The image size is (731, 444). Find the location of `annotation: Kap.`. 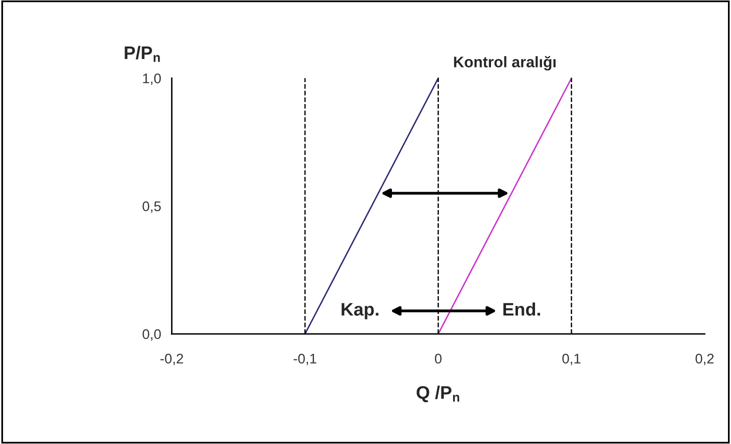

annotation: Kap. is located at coordinates (360, 311).